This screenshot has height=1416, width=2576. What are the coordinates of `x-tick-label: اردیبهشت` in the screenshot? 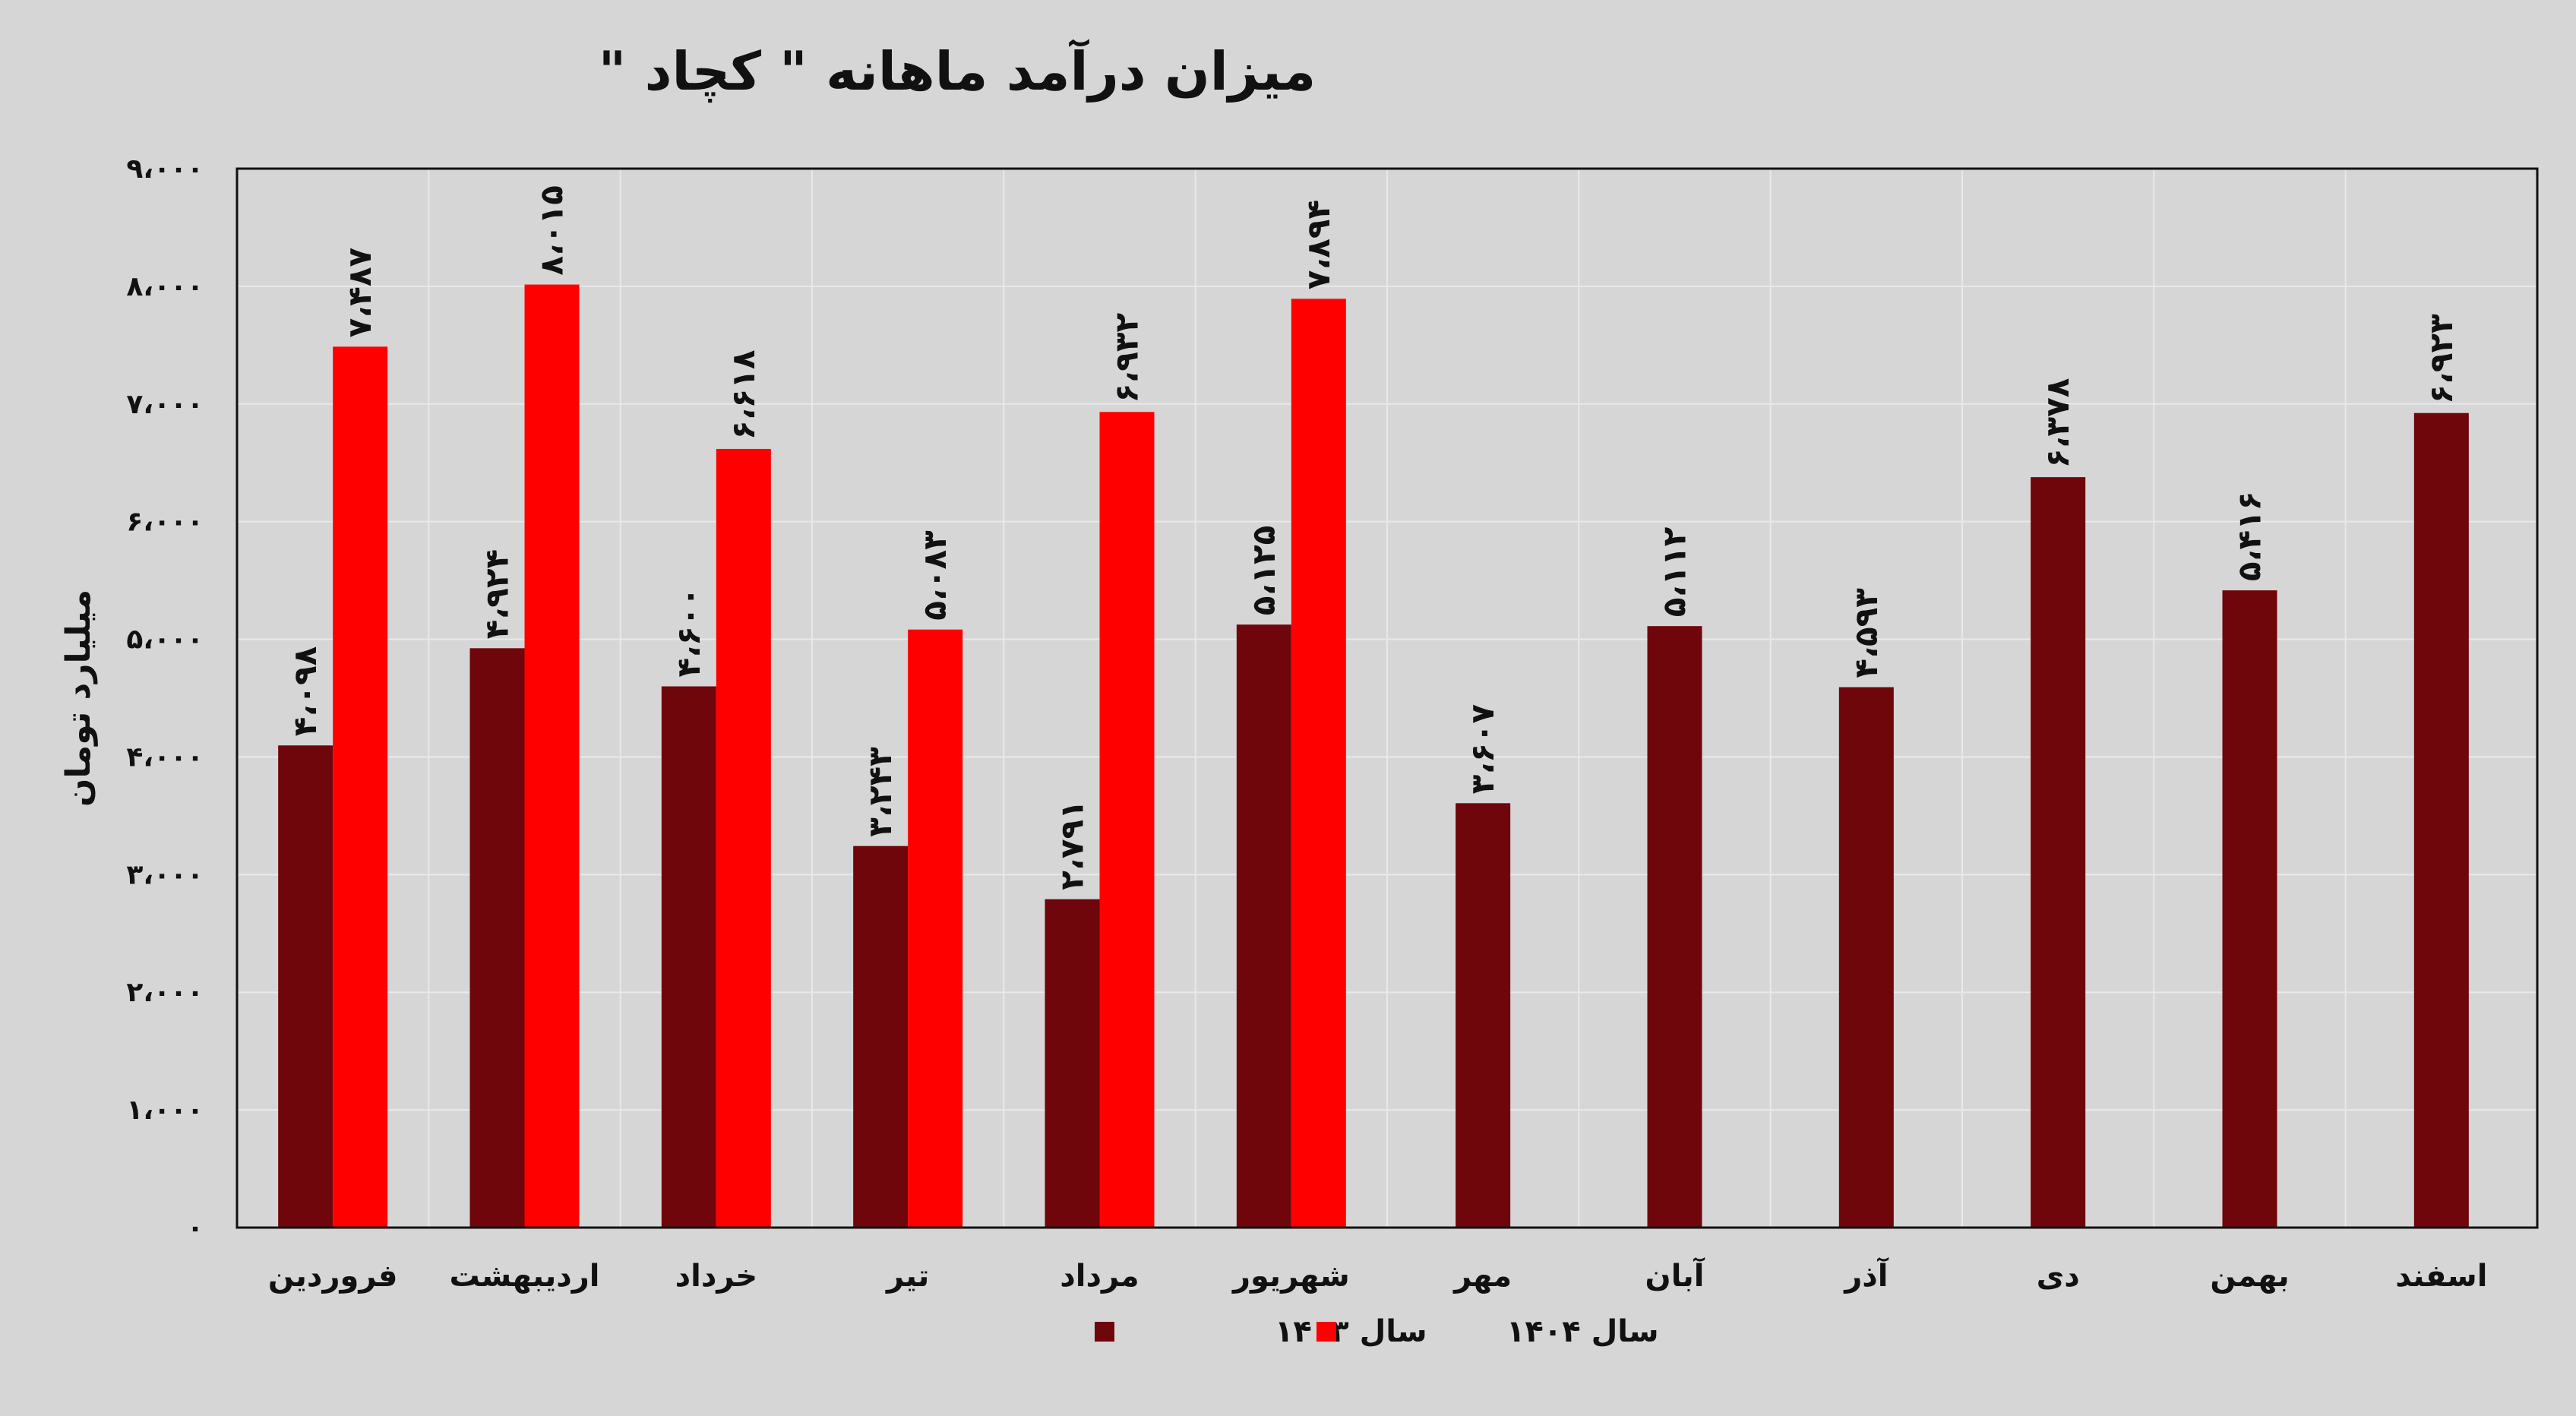 It's located at (524, 1276).